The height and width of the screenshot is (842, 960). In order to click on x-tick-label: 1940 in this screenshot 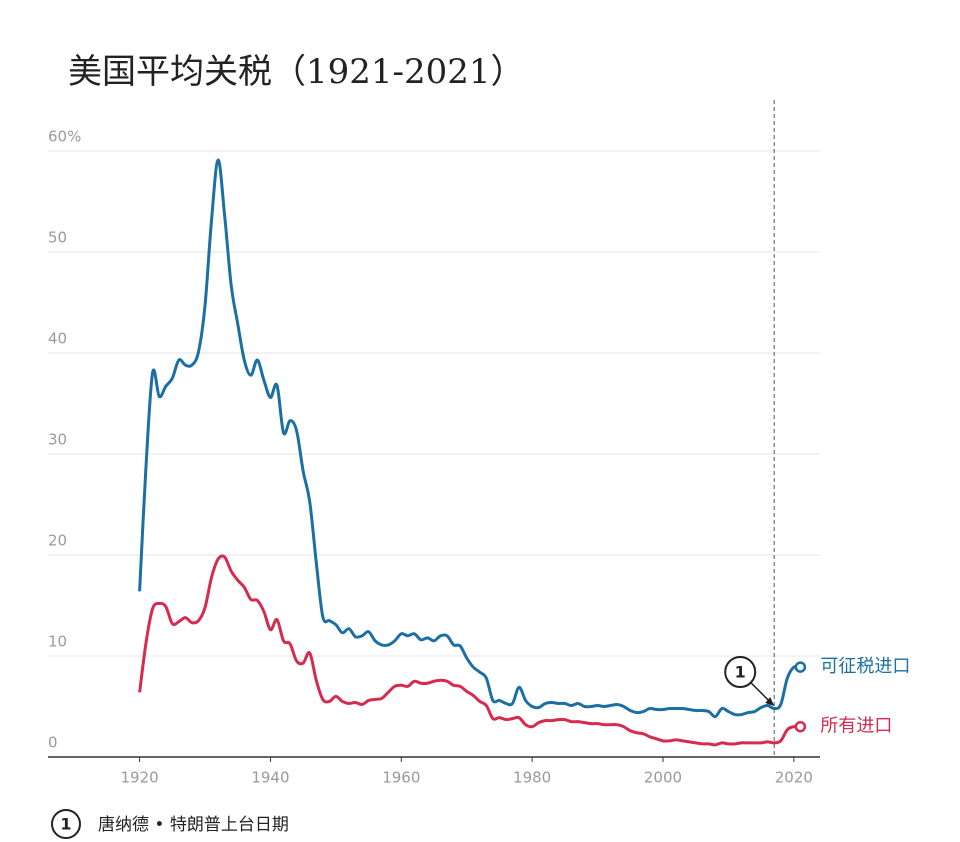, I will do `click(270, 778)`.